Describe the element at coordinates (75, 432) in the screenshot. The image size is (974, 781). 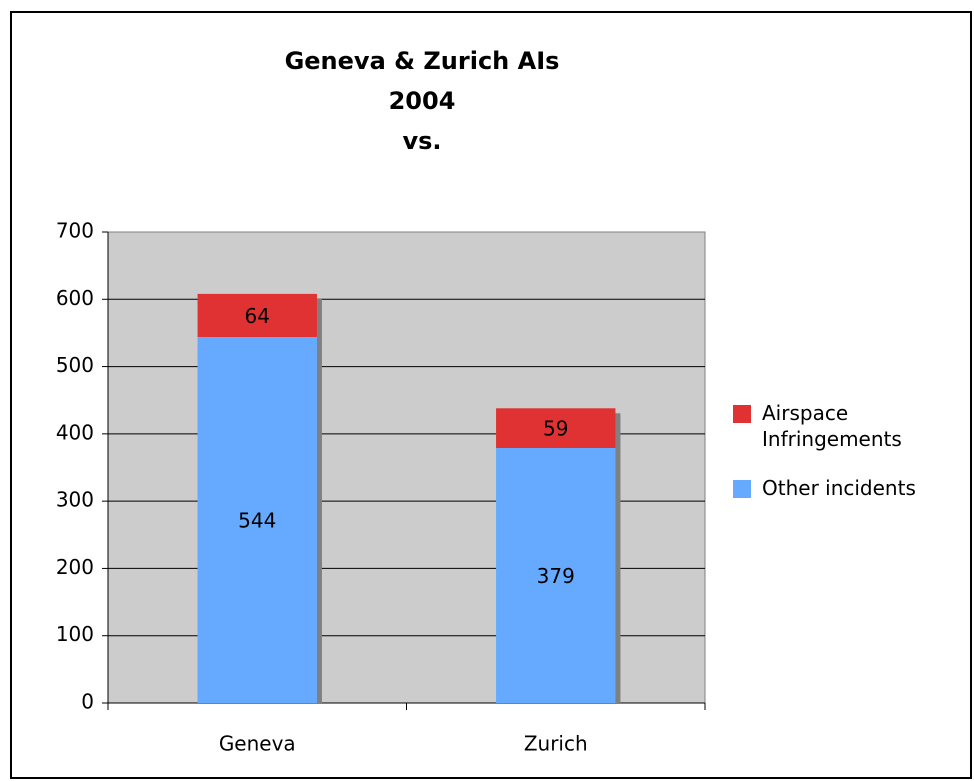
I see `y-tick-label: 400` at that location.